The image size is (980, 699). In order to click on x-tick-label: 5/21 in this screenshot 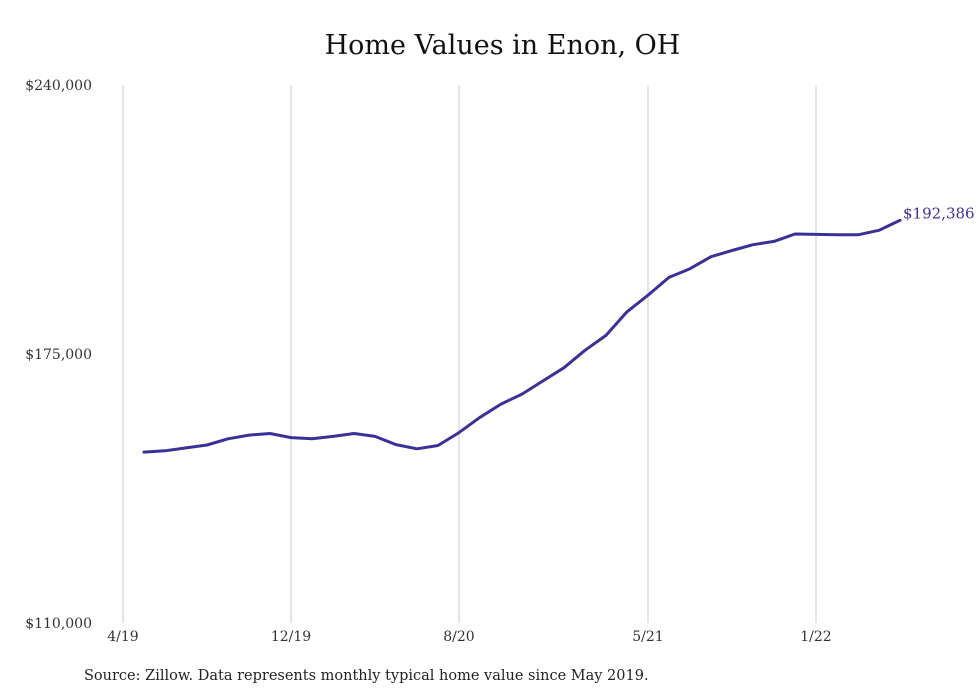, I will do `click(647, 637)`.